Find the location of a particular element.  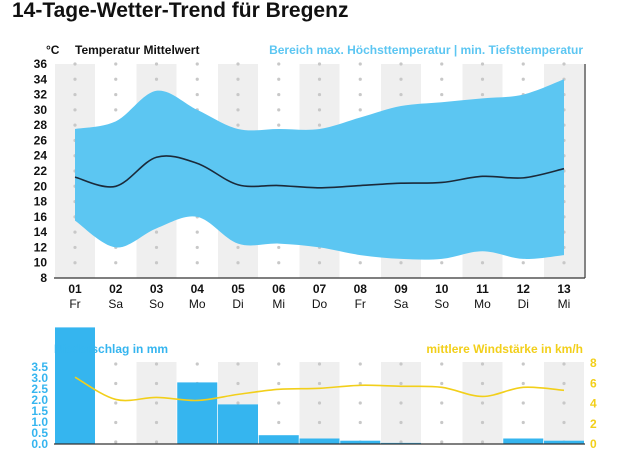

temp-y-tick: 10 is located at coordinates (41, 263).